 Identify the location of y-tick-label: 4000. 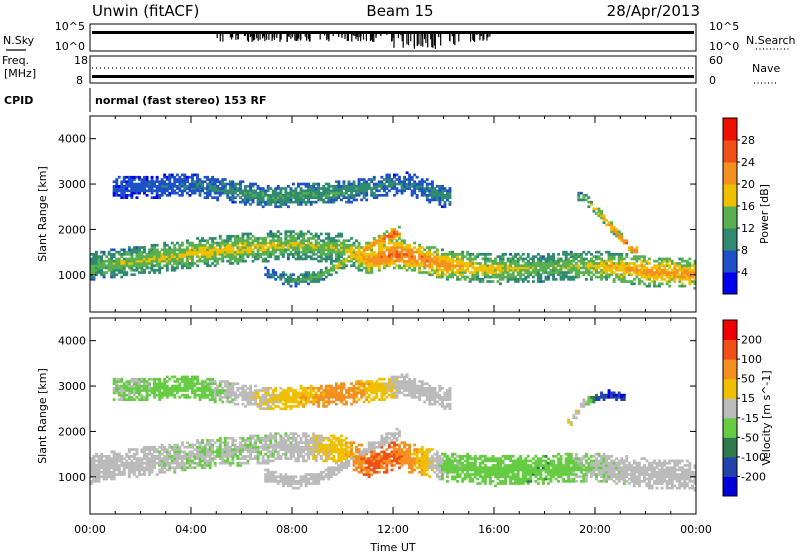
(72, 139).